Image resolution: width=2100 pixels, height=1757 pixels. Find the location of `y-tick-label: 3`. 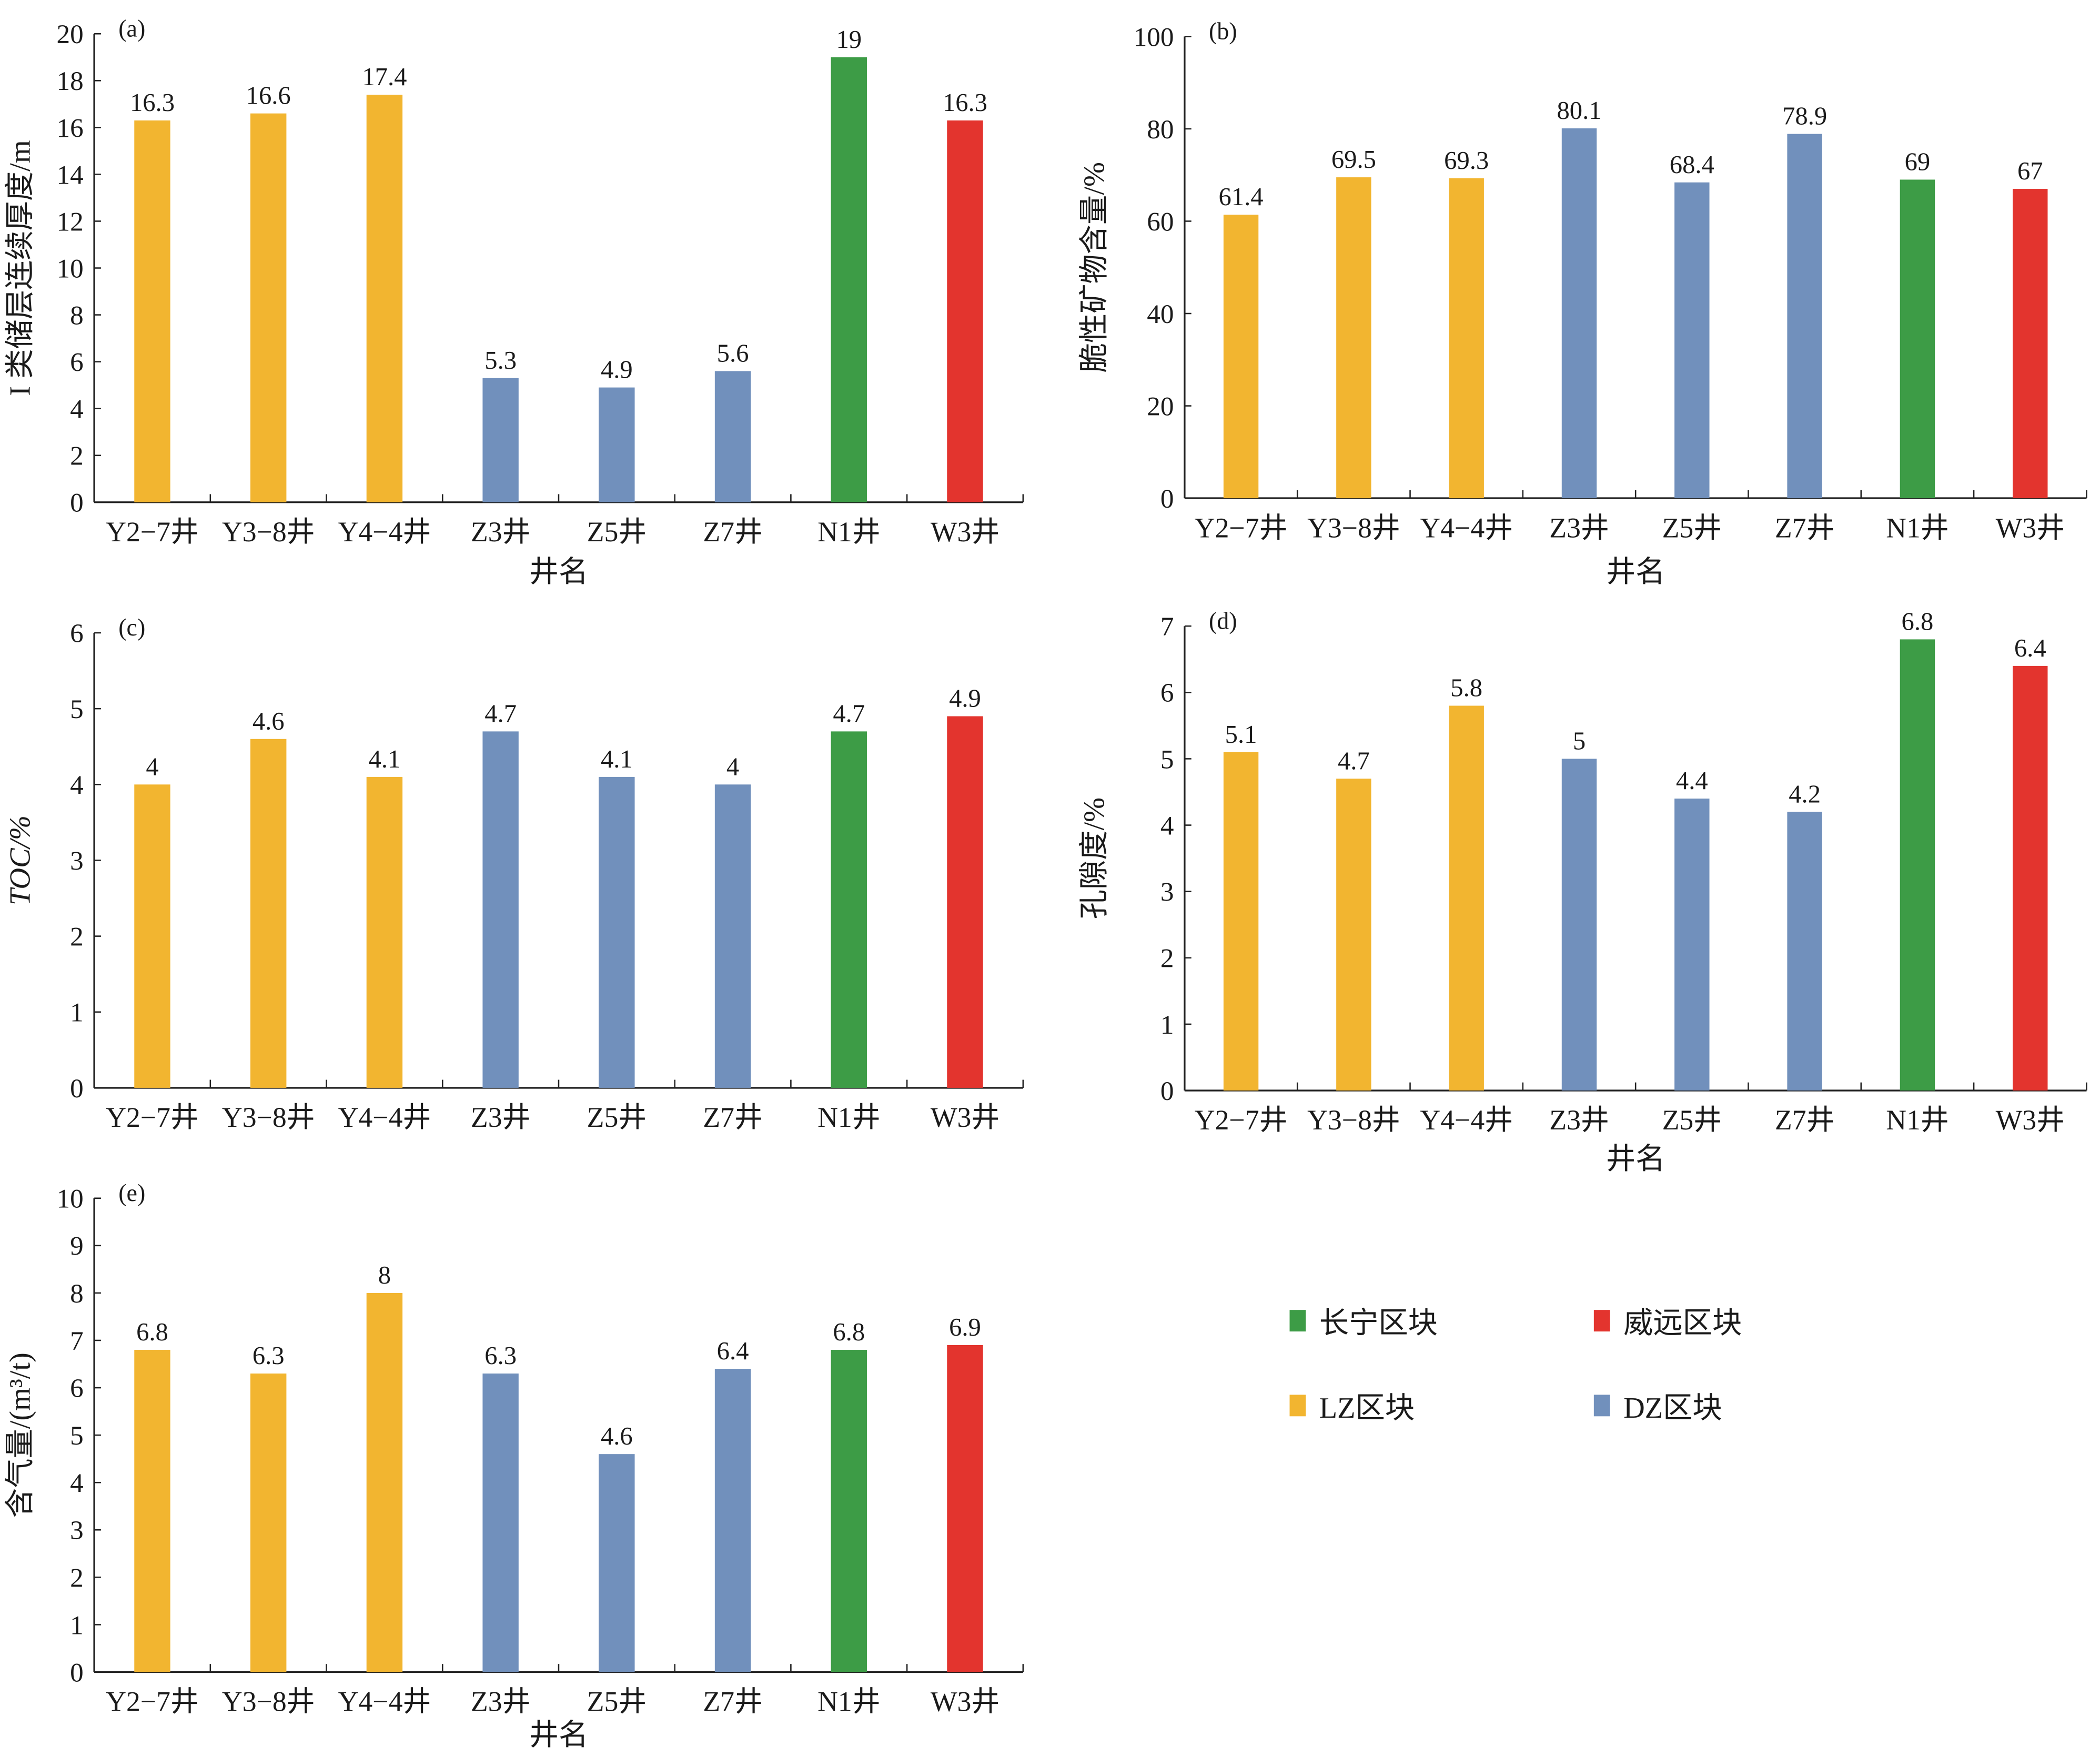

y-tick-label: 3 is located at coordinates (77, 1531).